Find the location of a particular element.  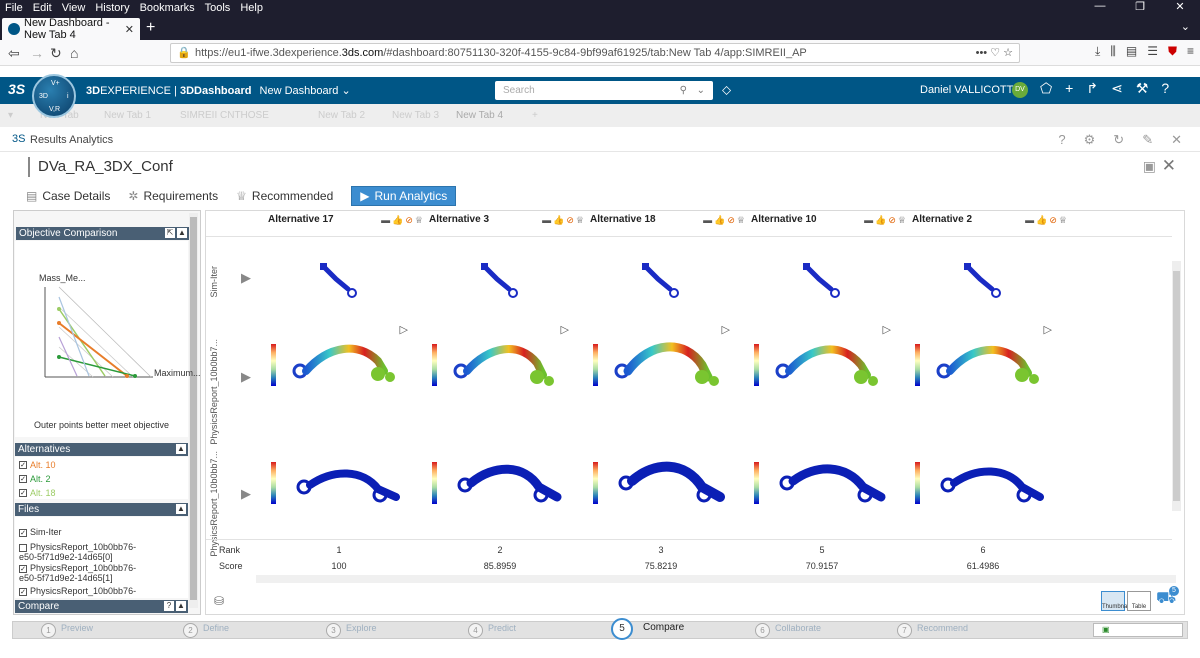

menu-history: History is located at coordinates (112, 8).